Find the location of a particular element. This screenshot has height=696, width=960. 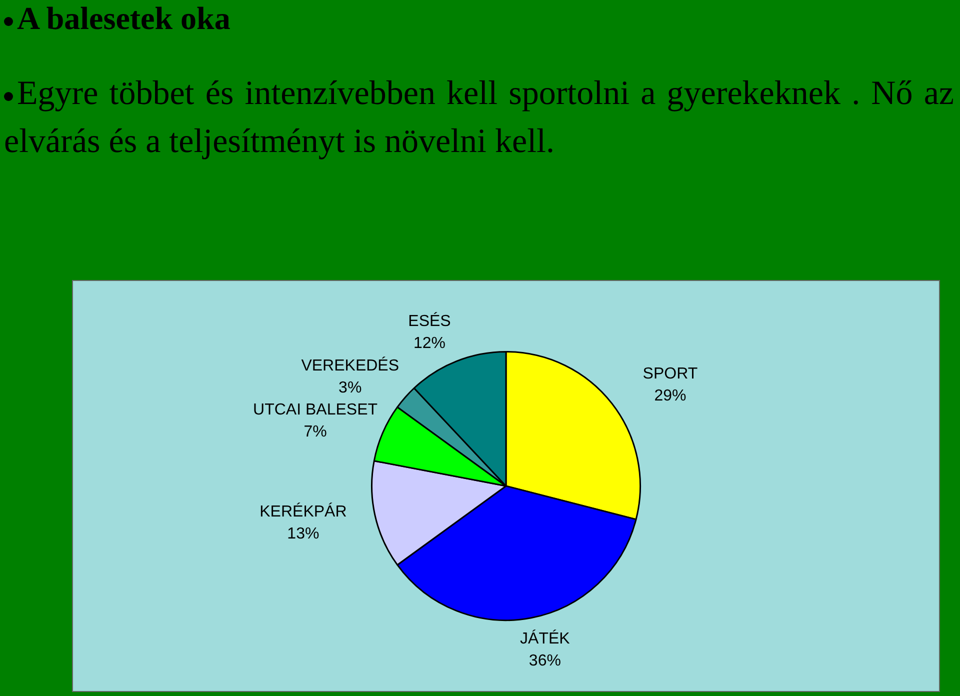

data-label: 3% is located at coordinates (350, 387).